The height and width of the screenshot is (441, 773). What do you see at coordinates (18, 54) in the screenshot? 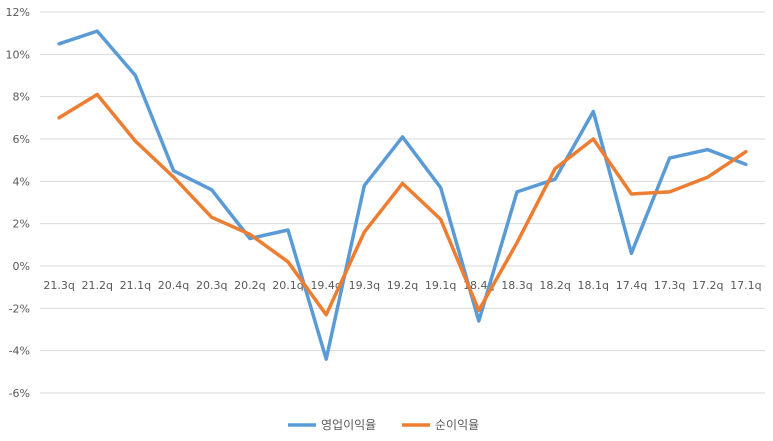
I see `y-tick-label: 10%` at bounding box center [18, 54].